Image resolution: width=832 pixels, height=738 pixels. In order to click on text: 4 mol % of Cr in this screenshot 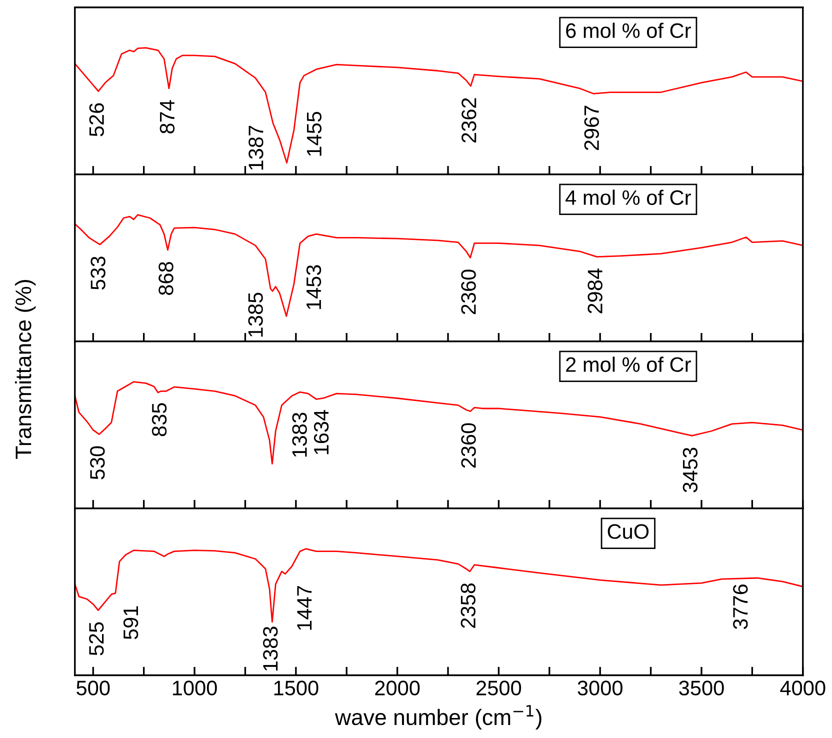, I will do `click(628, 197)`.